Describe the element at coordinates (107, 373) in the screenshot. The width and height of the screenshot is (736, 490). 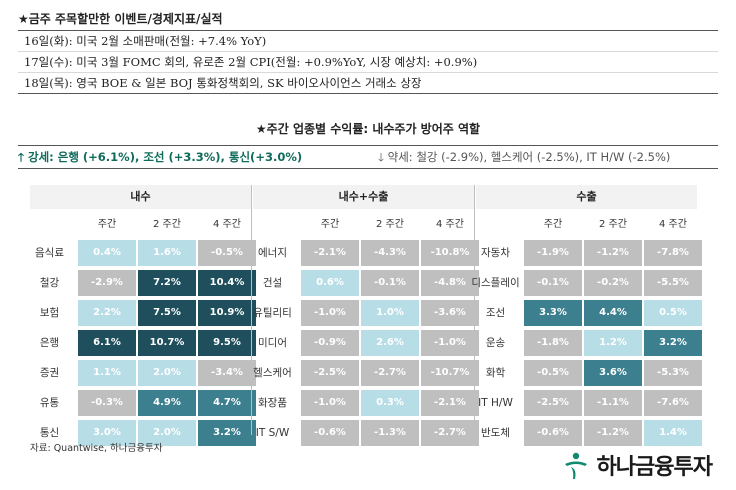
I see `return-cell: 1.1%` at that location.